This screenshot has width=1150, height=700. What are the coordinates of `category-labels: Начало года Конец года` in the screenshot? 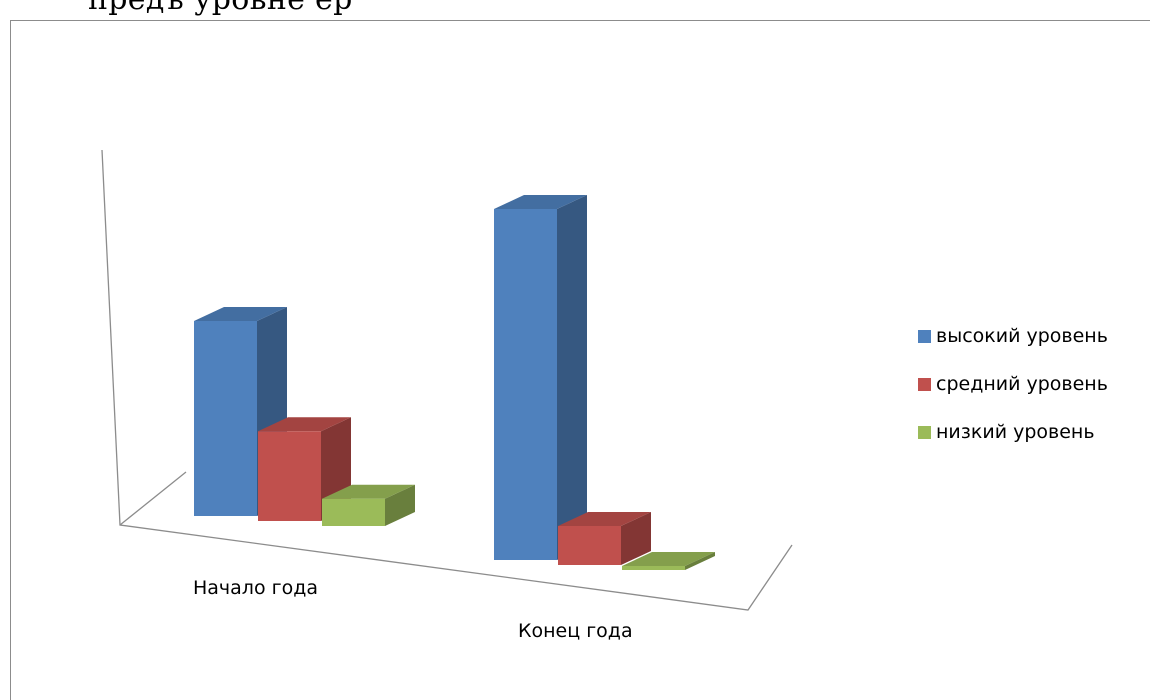 It's located at (413, 609).